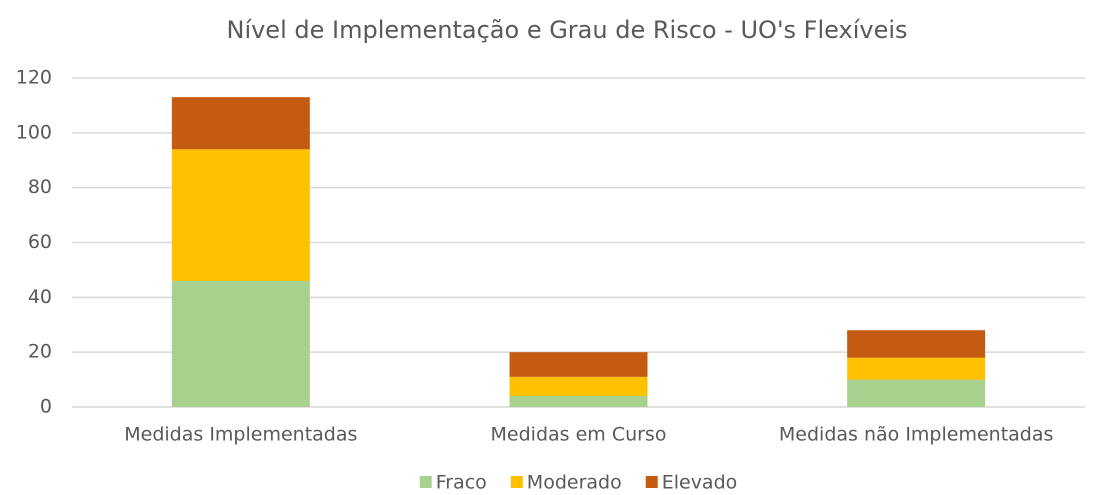 The width and height of the screenshot is (1101, 495). Describe the element at coordinates (916, 435) in the screenshot. I see `x-tick-label: Medidas não Implementadas` at that location.